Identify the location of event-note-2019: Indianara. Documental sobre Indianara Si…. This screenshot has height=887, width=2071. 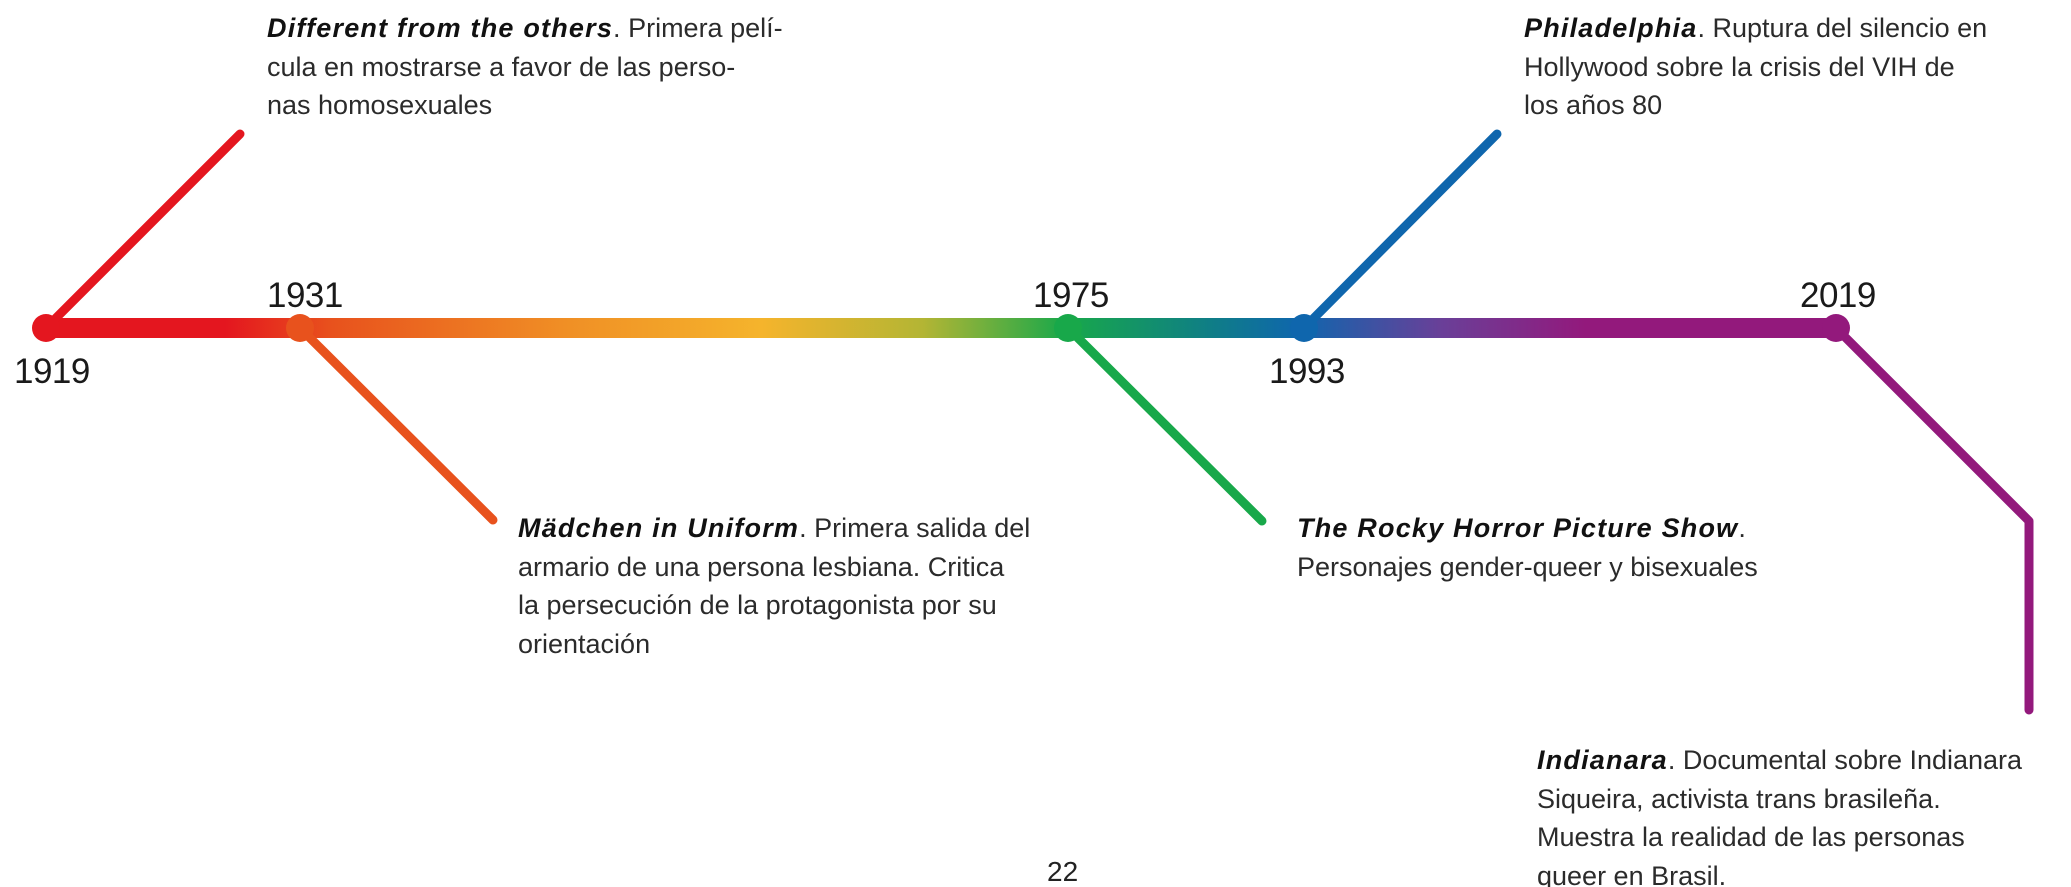
(1779, 814).